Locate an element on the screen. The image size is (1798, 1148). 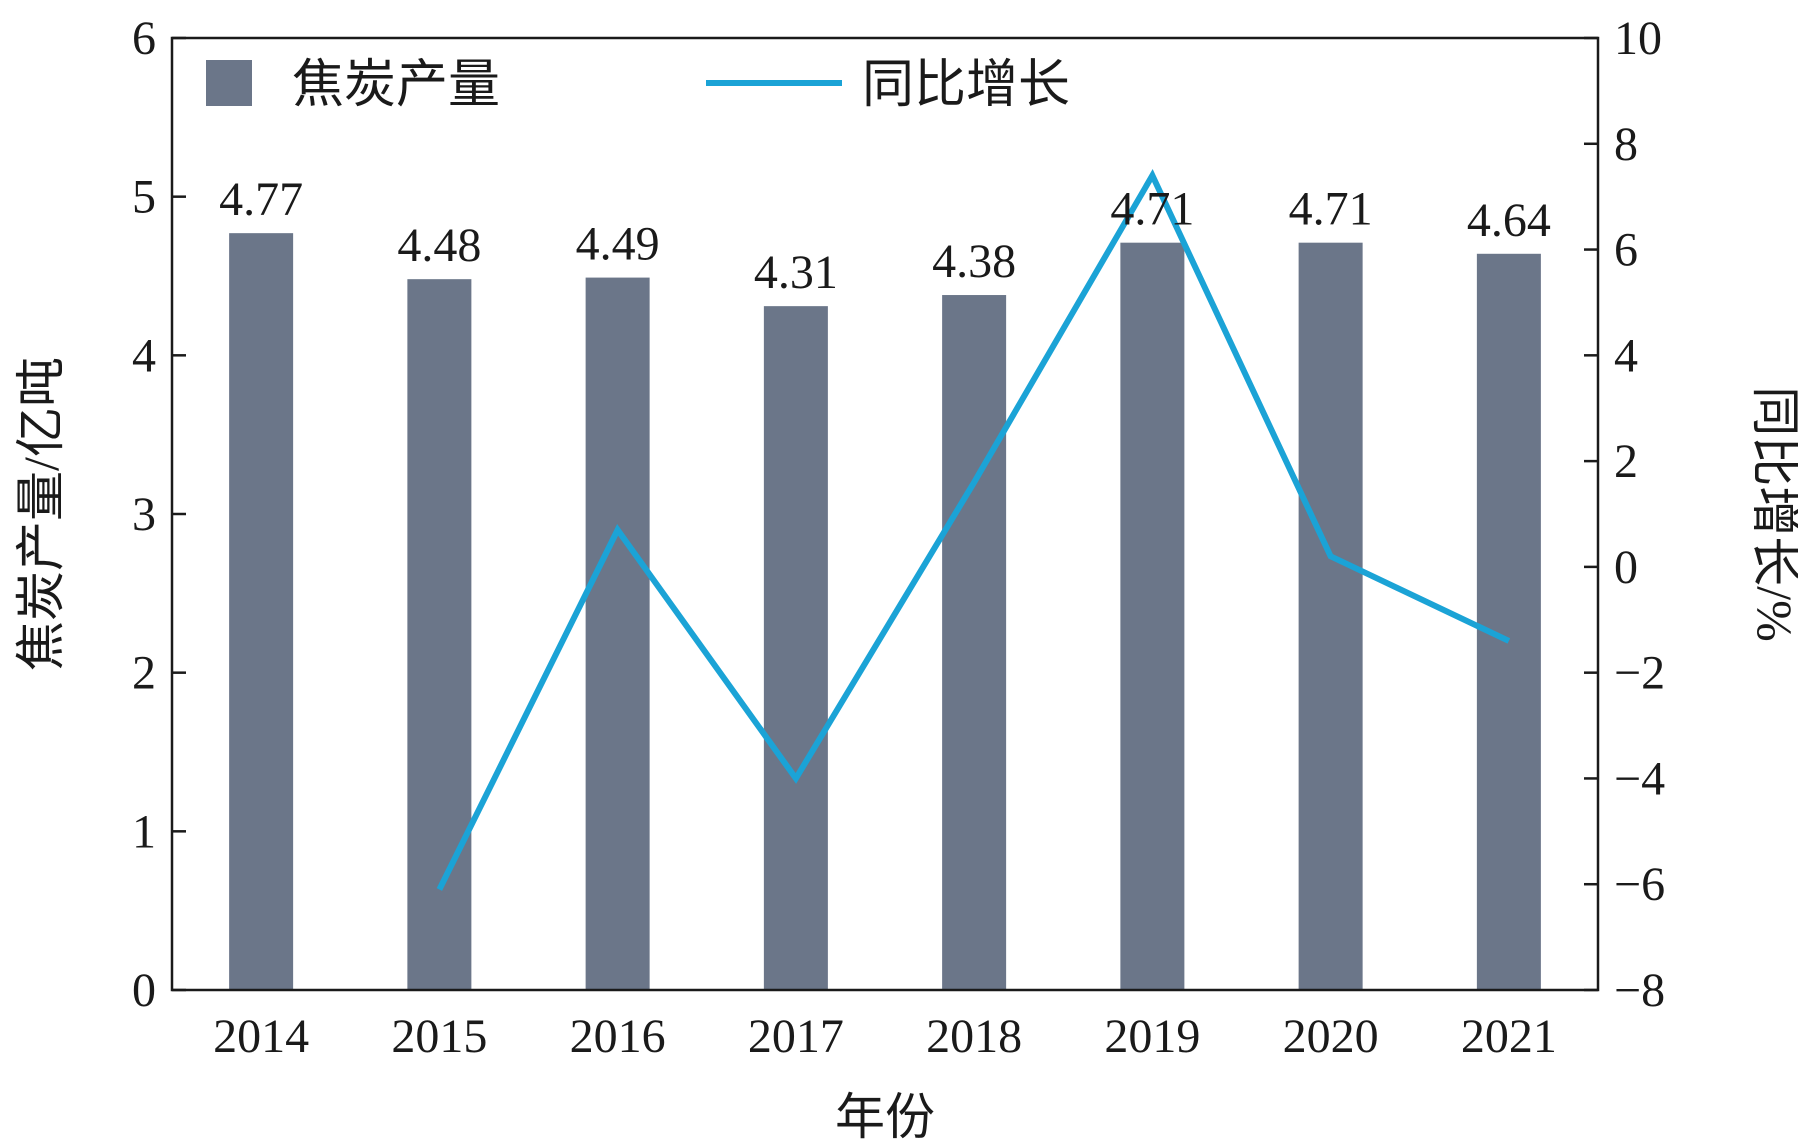
bar-2021 is located at coordinates (1508, 621).